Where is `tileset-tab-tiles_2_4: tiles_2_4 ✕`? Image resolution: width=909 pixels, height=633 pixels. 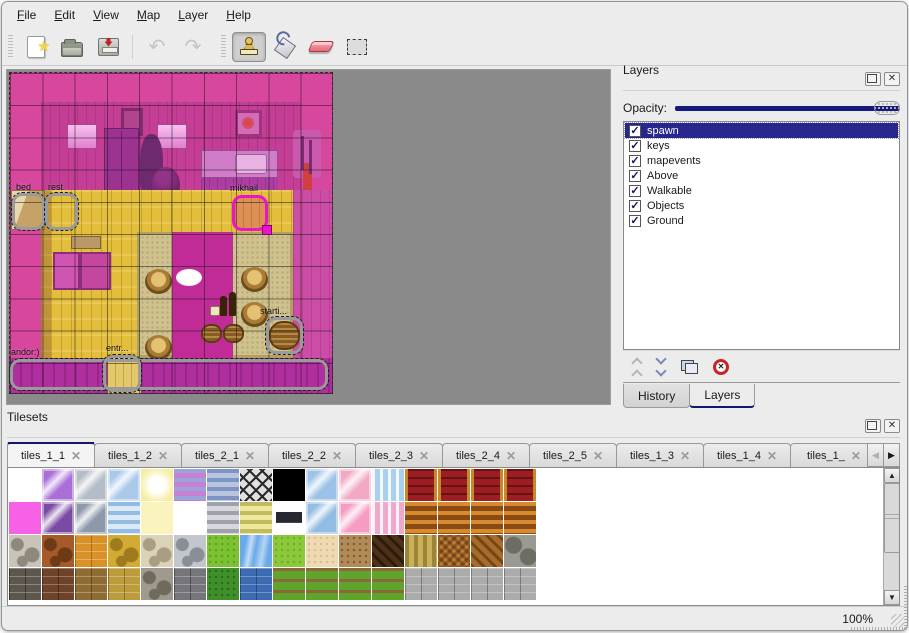 tileset-tab-tiles_2_4: tiles_2_4 ✕ is located at coordinates (486, 455).